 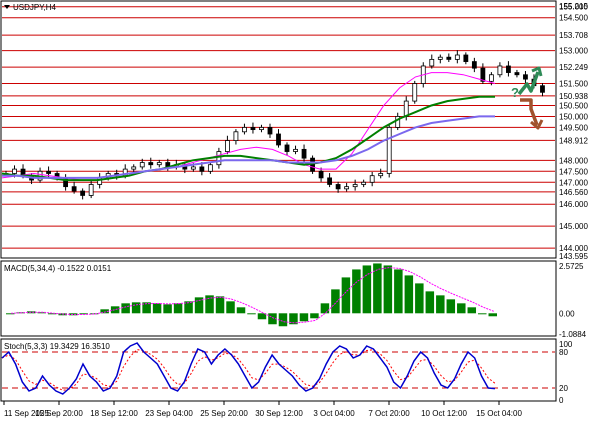 I want to click on price-axis-label: 151.500, so click(x=573, y=84).